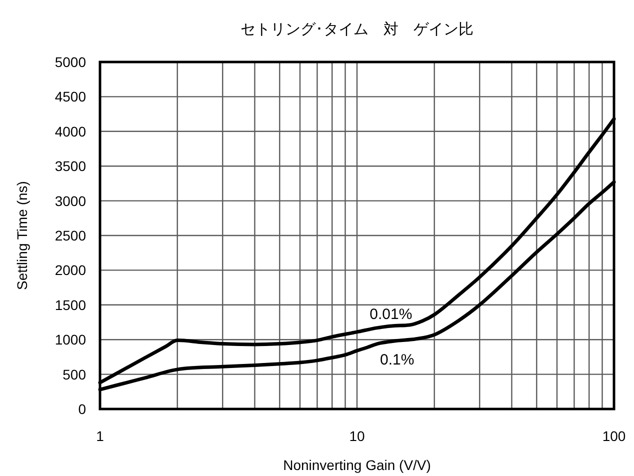 This screenshot has height=476, width=634. Describe the element at coordinates (70, 304) in the screenshot. I see `y-tick-label: 1500` at that location.